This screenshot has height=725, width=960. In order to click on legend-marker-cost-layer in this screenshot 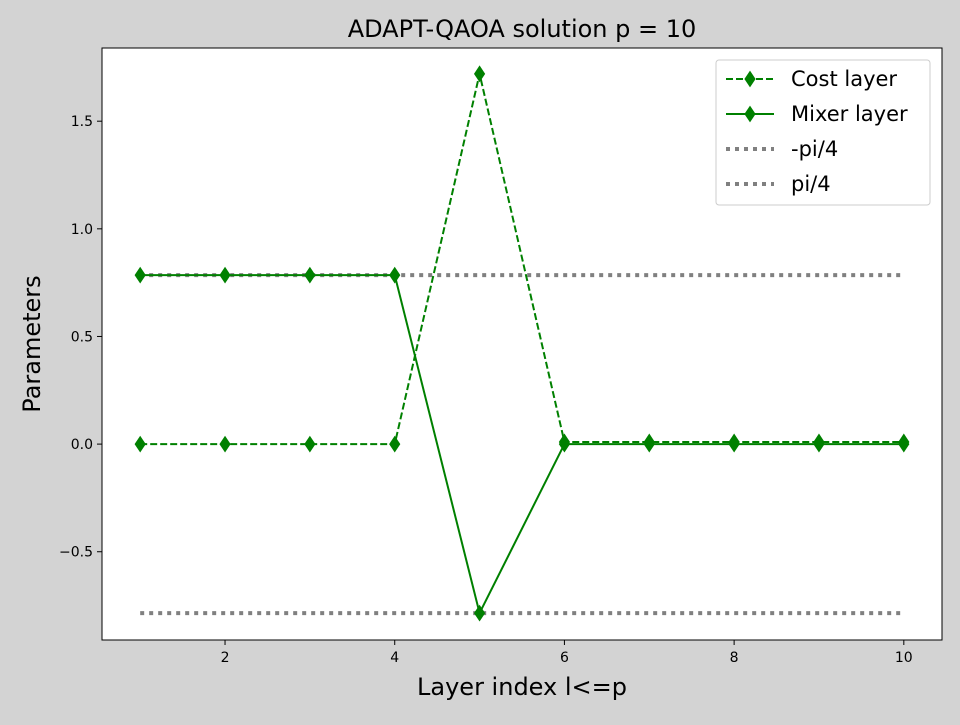, I will do `click(750, 79)`.